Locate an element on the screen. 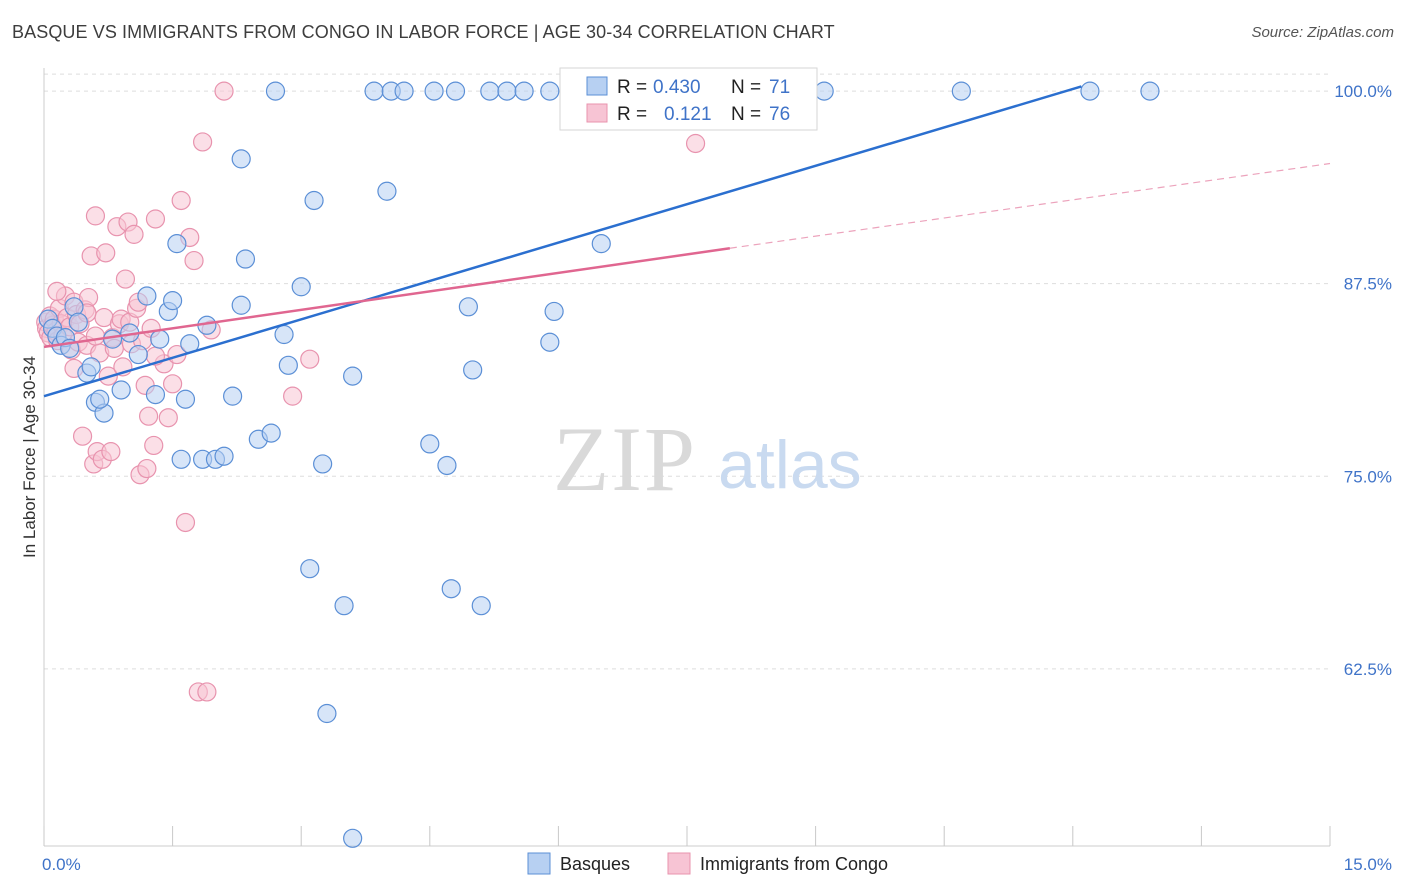 Image resolution: width=1406 pixels, height=892 pixels. legend-n-label-basques: N = is located at coordinates (748, 87).